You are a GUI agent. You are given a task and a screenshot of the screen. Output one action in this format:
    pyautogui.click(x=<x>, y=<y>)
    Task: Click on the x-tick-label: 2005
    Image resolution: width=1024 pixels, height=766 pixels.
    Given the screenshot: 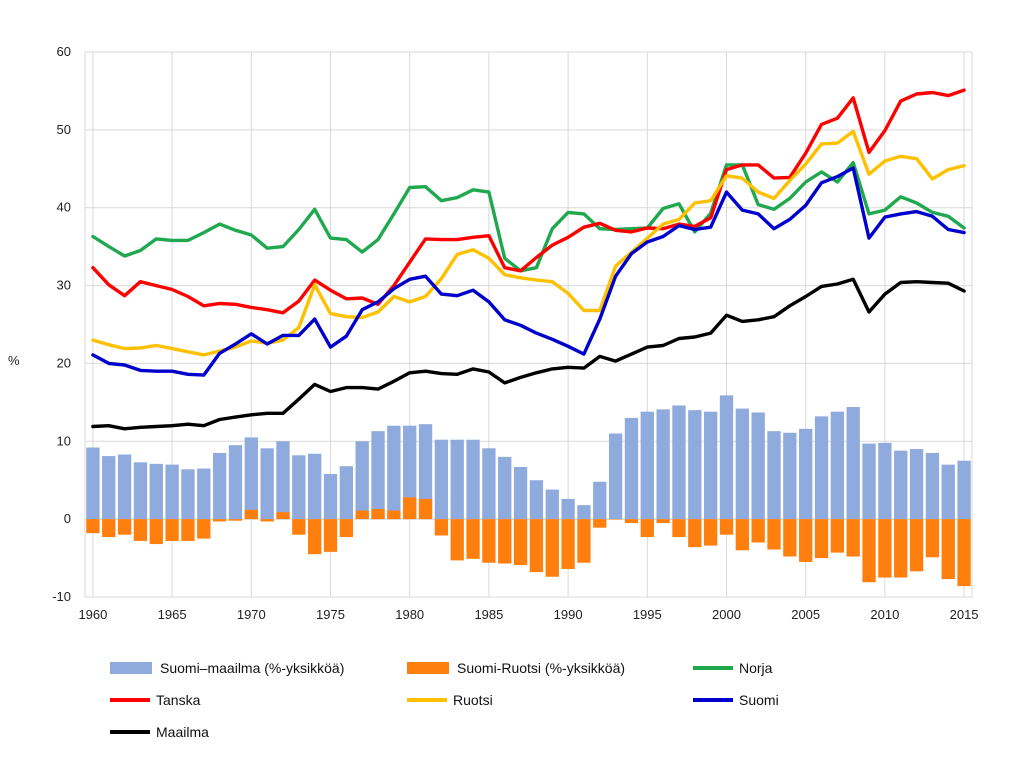 What is the action you would take?
    pyautogui.click(x=805, y=614)
    